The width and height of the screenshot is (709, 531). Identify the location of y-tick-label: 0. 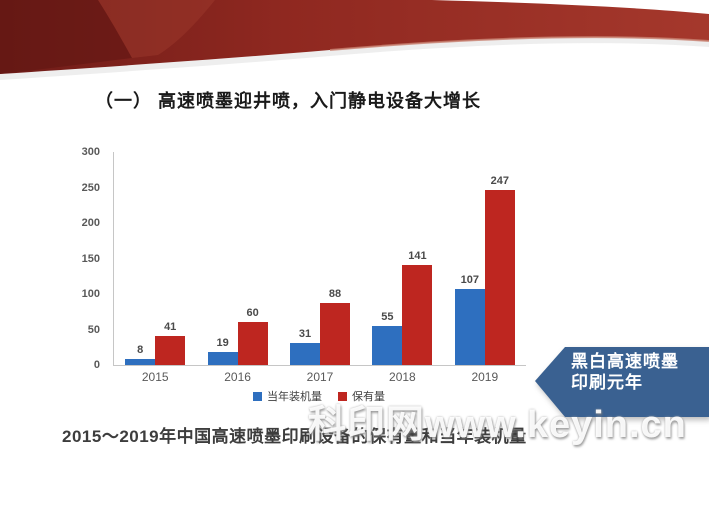
(96, 365).